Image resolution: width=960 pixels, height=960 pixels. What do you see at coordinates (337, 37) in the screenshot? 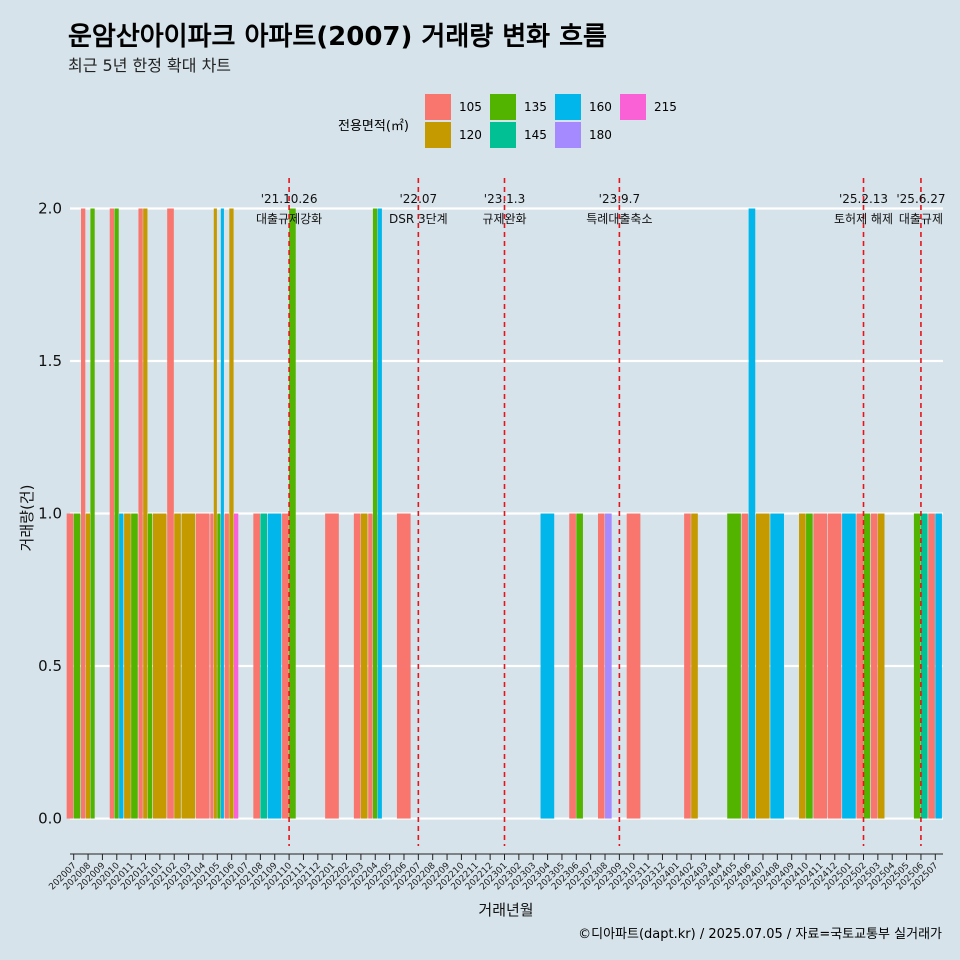
I see `chart-title: 운암산아이파크 아파트(2007) 거래량 변화 흐름` at bounding box center [337, 37].